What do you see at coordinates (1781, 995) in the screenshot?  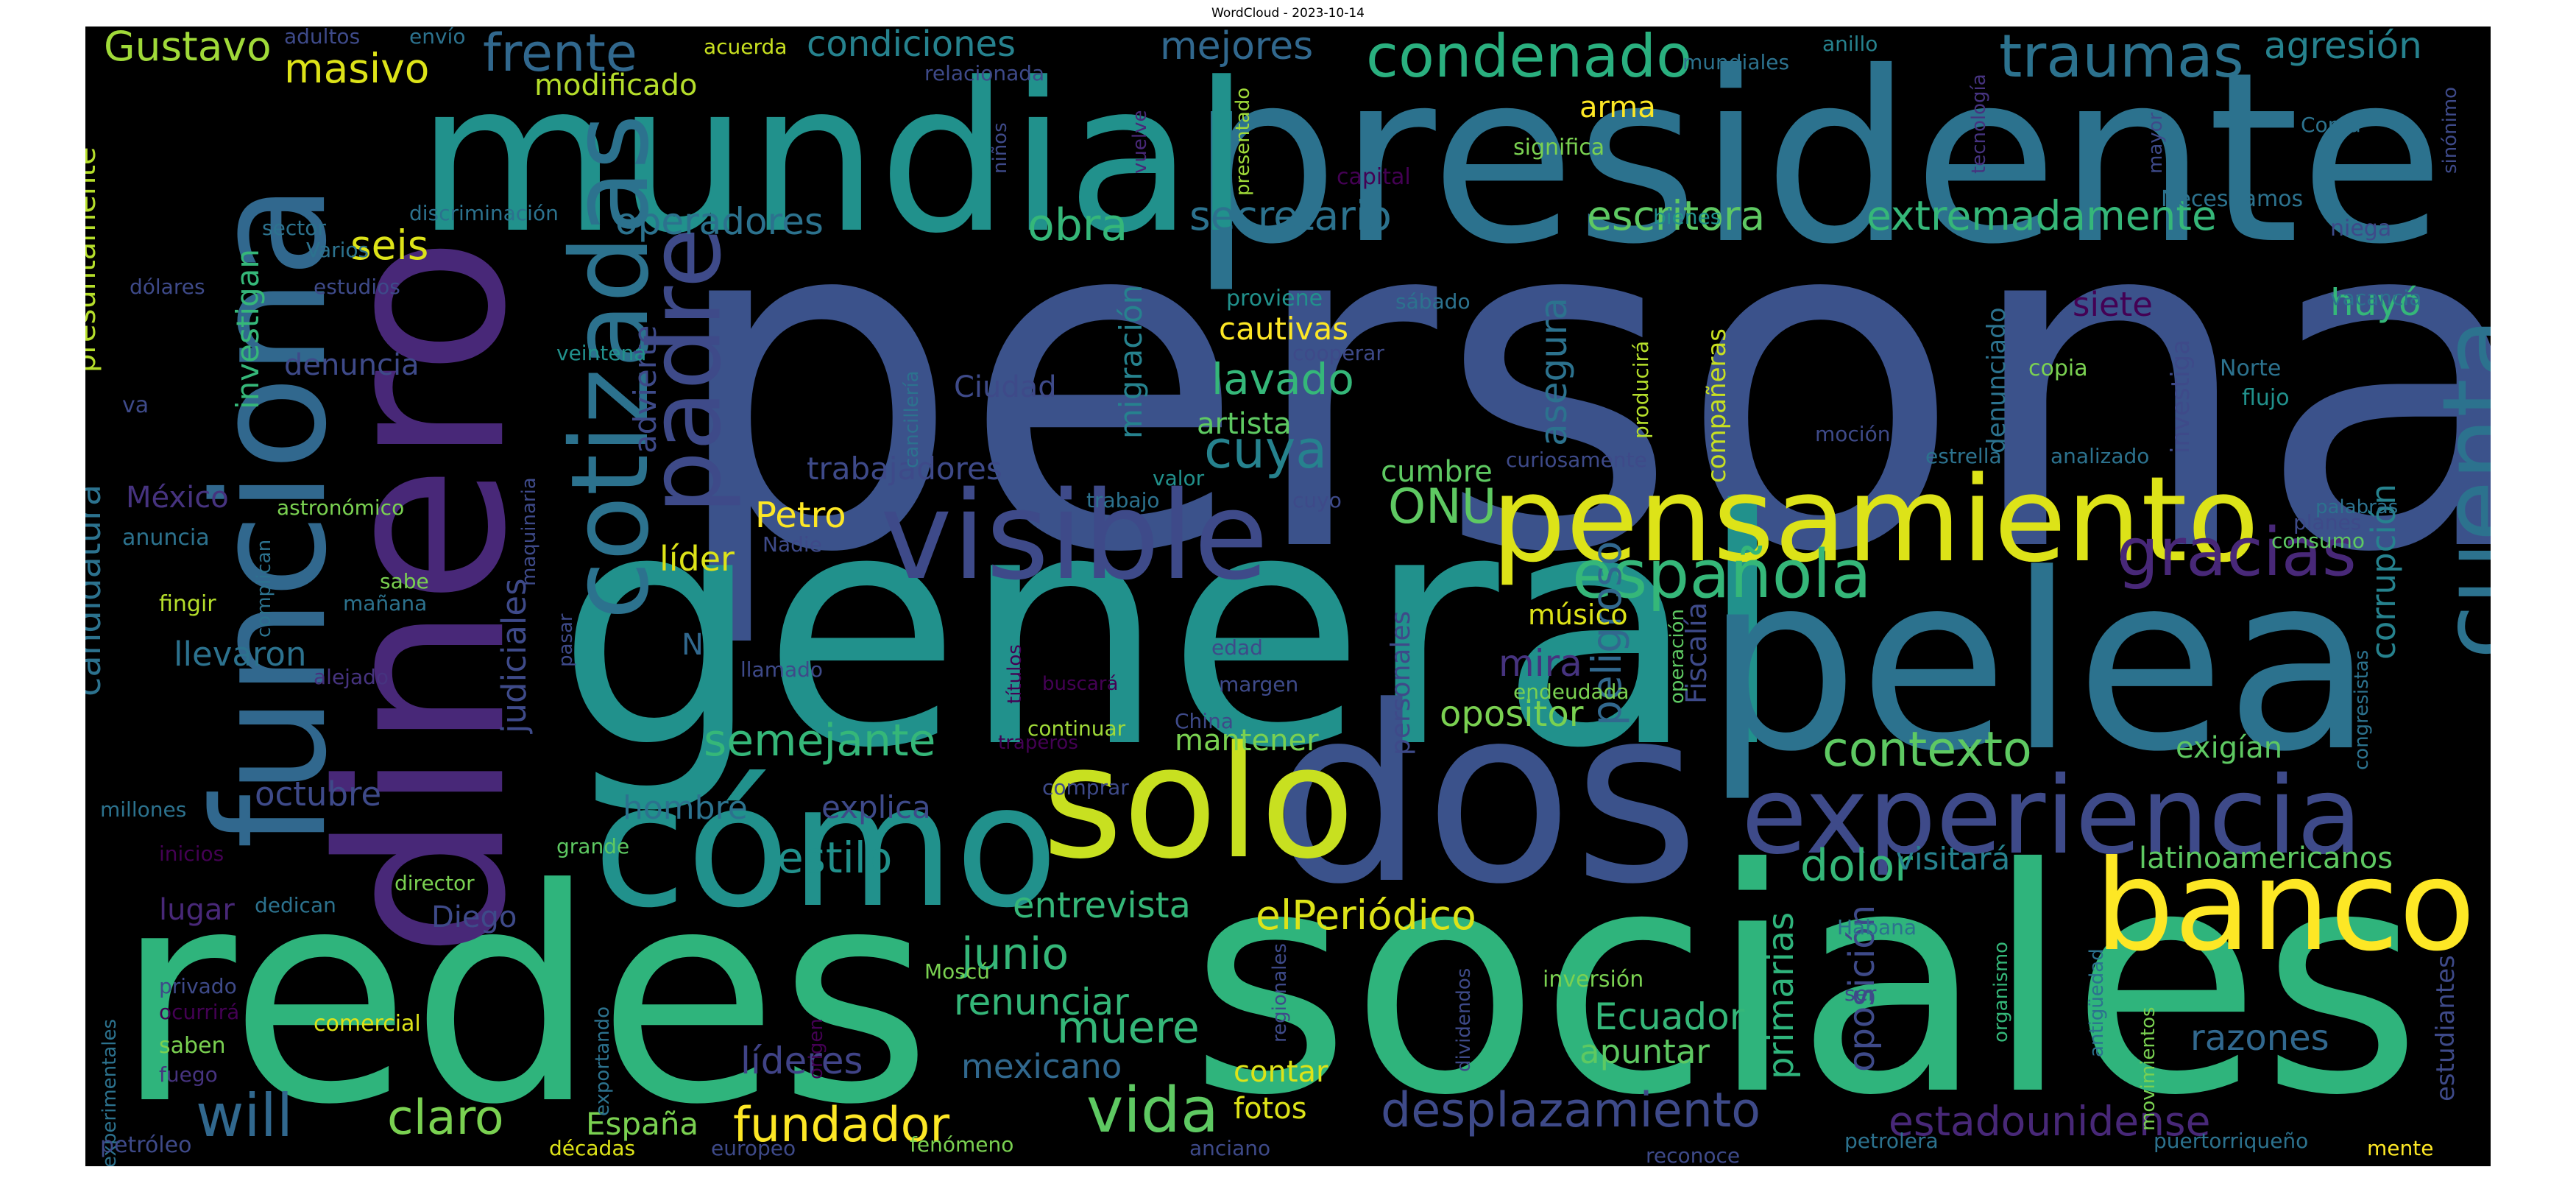 I see `word: primarias` at bounding box center [1781, 995].